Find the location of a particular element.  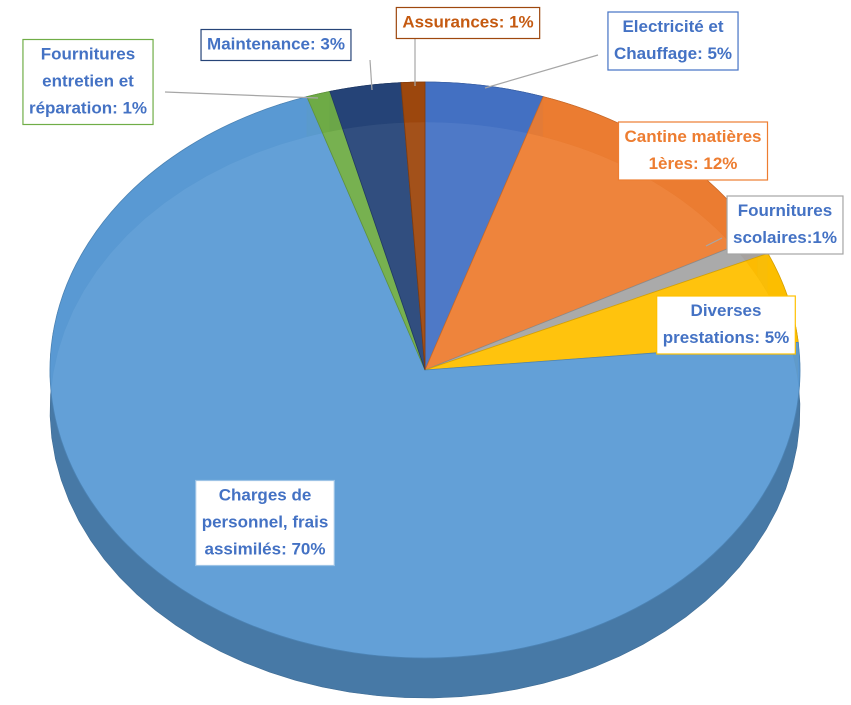

data-label-text: Charges de is located at coordinates (265, 494).